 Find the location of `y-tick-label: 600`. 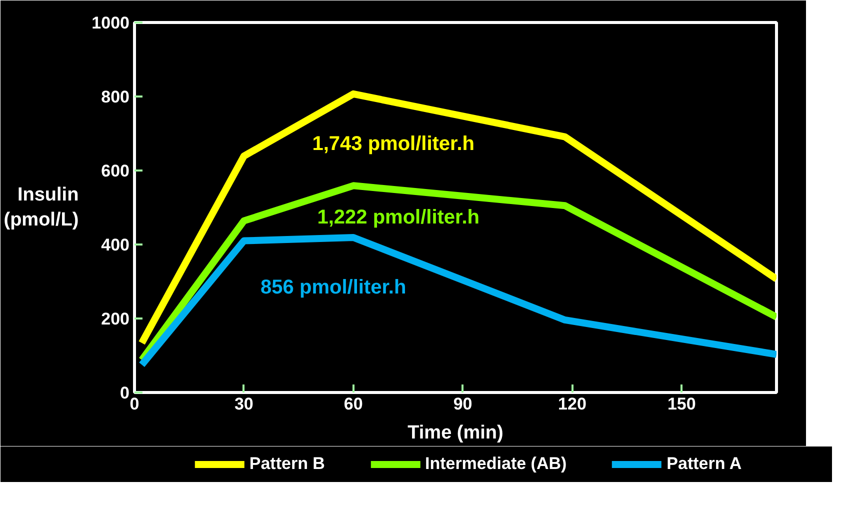

y-tick-label: 600 is located at coordinates (115, 171).